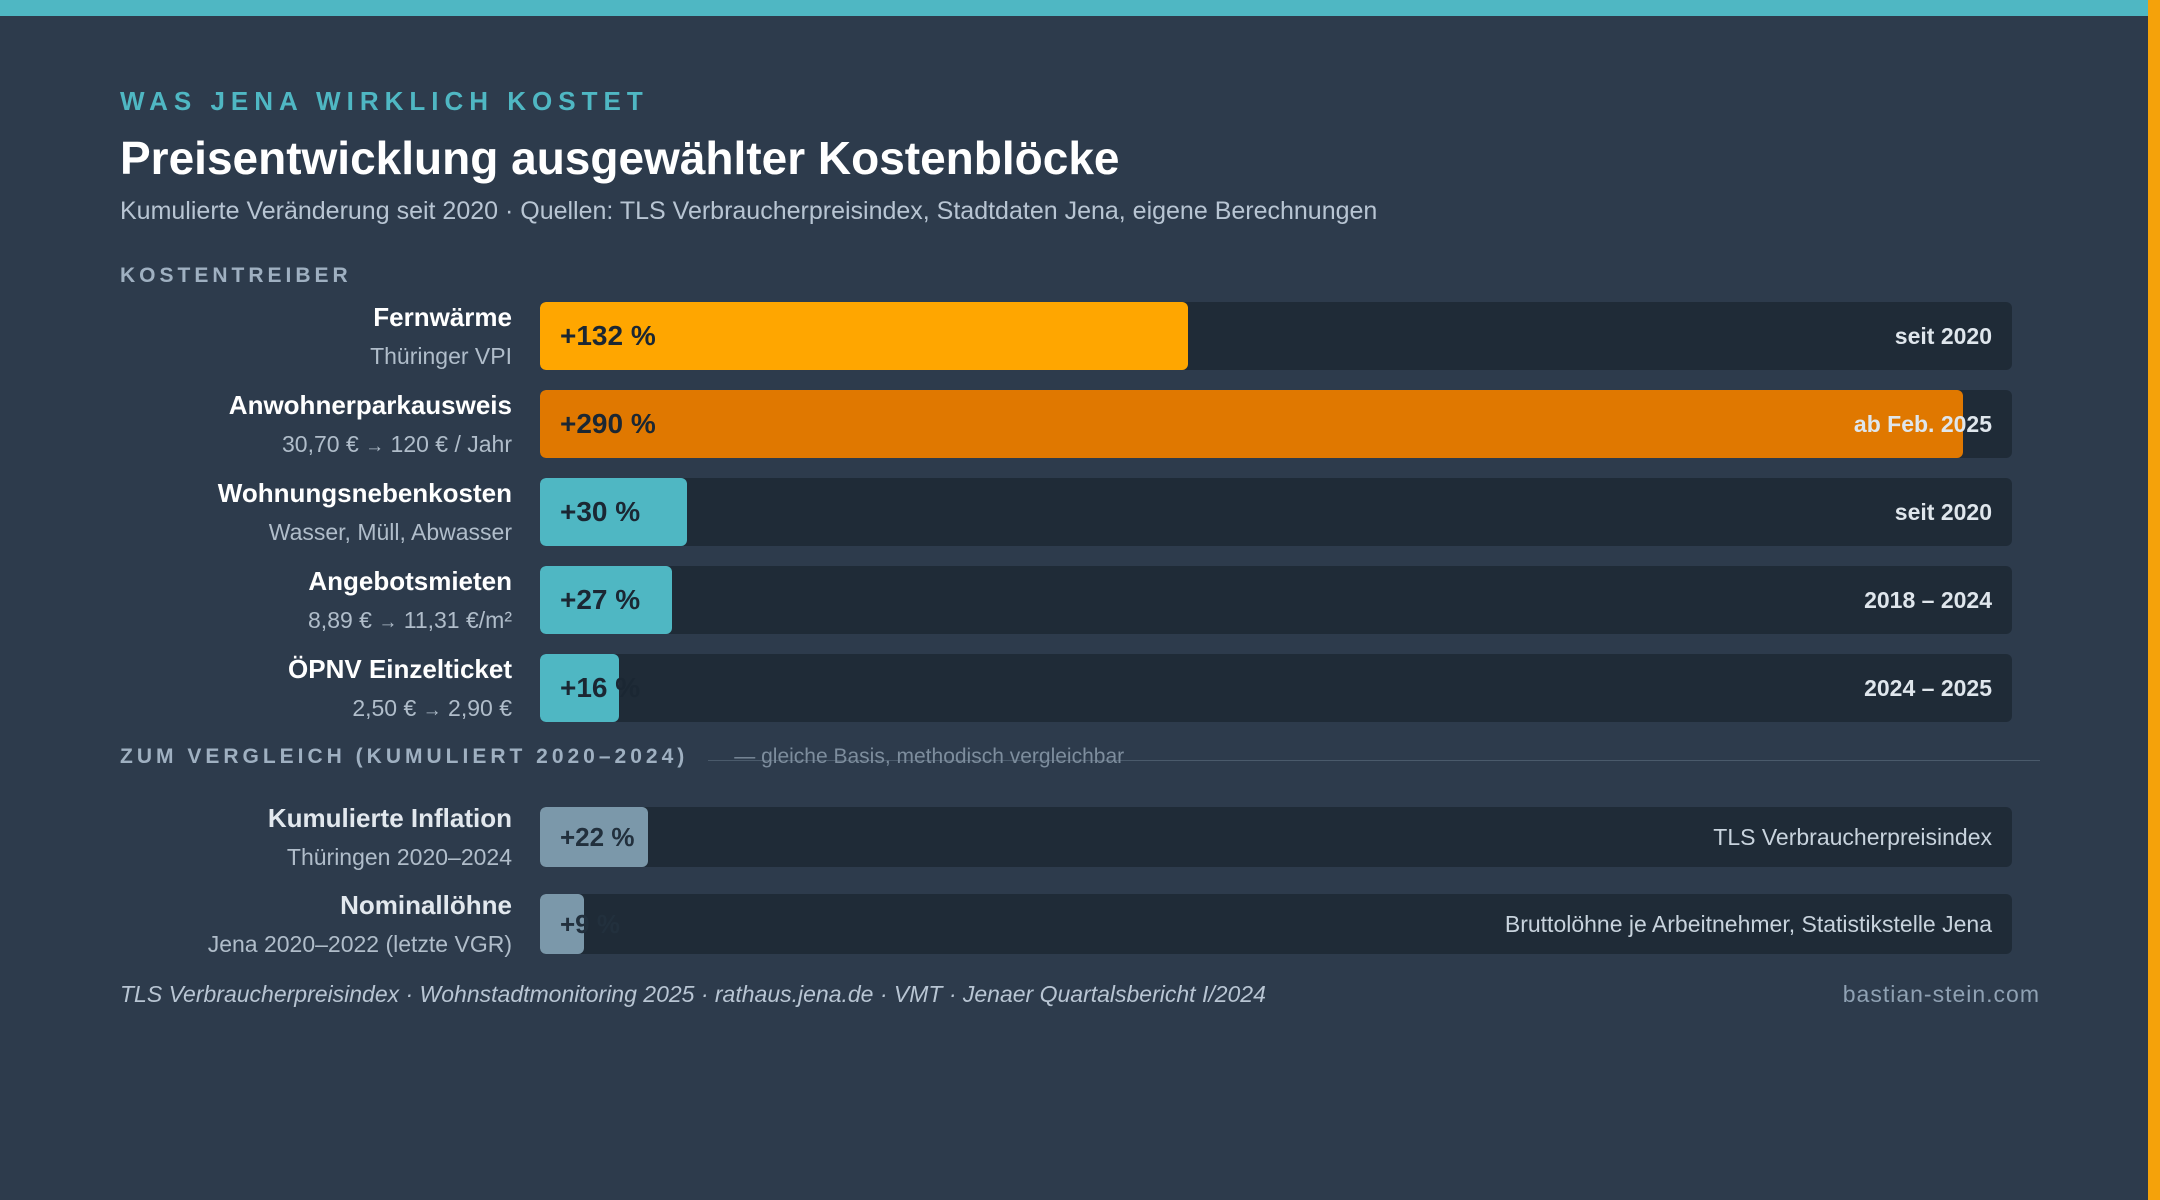  Describe the element at coordinates (400, 669) in the screenshot. I see `bar-name: ÖPNV Einzelticket` at that location.